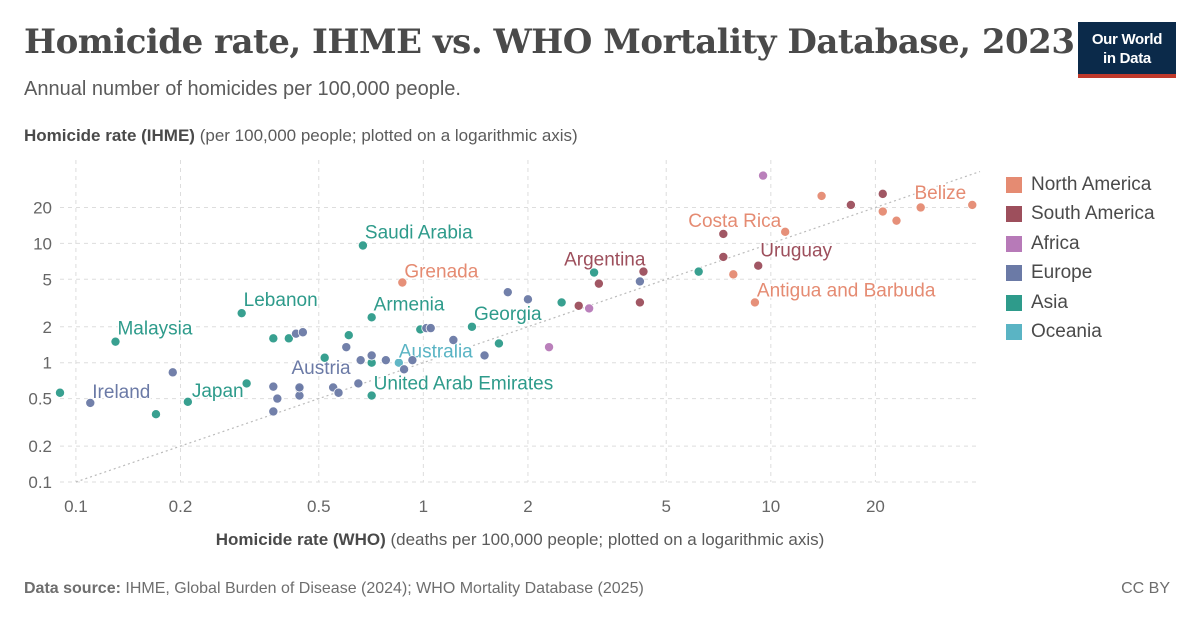 The image size is (1200, 627). What do you see at coordinates (181, 506) in the screenshot?
I see `x-tick-label: 0.2` at bounding box center [181, 506].